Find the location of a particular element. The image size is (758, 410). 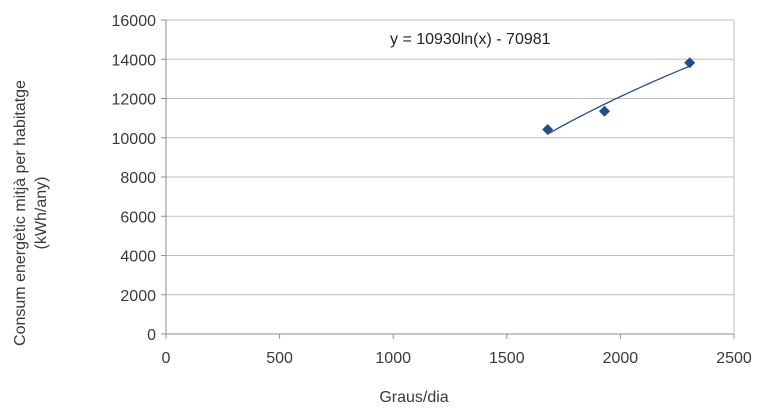

y-tick-labels: 0 2000 4000 6000 8000 10000 12000 14000 16000 is located at coordinates (134, 178).